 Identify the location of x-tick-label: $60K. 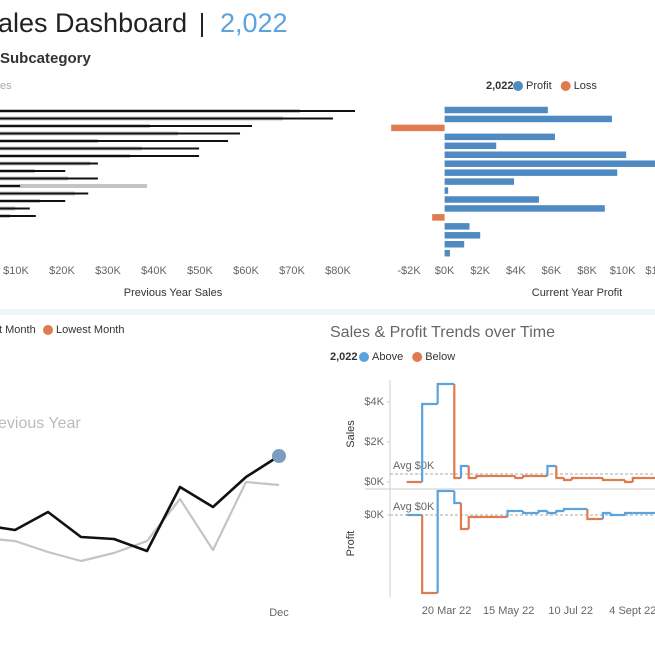
(246, 271).